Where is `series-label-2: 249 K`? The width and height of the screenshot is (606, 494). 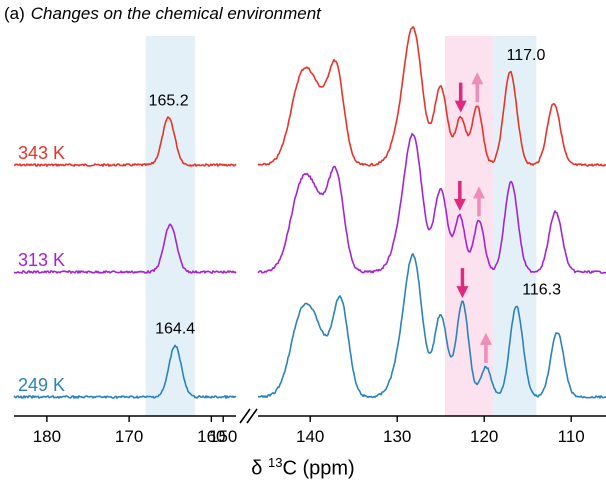
series-label-2: 249 K is located at coordinates (41, 385).